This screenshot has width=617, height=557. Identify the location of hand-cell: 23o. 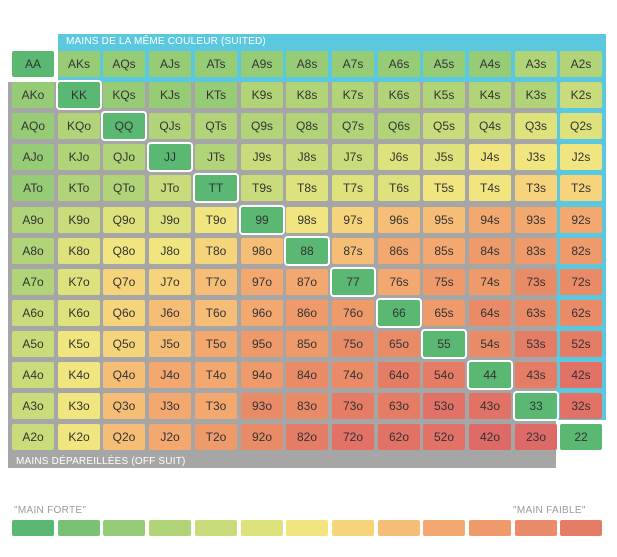
(536, 437).